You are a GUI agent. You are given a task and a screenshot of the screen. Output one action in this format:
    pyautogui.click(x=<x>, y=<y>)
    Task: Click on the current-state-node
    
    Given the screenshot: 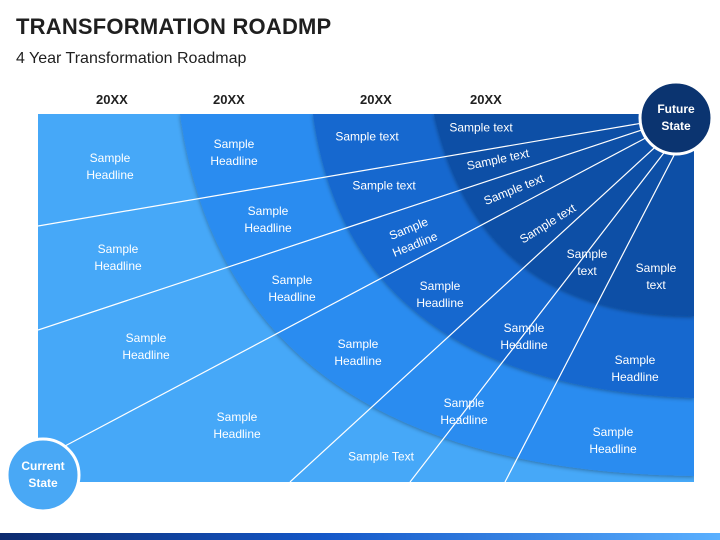 What is the action you would take?
    pyautogui.click(x=43, y=475)
    